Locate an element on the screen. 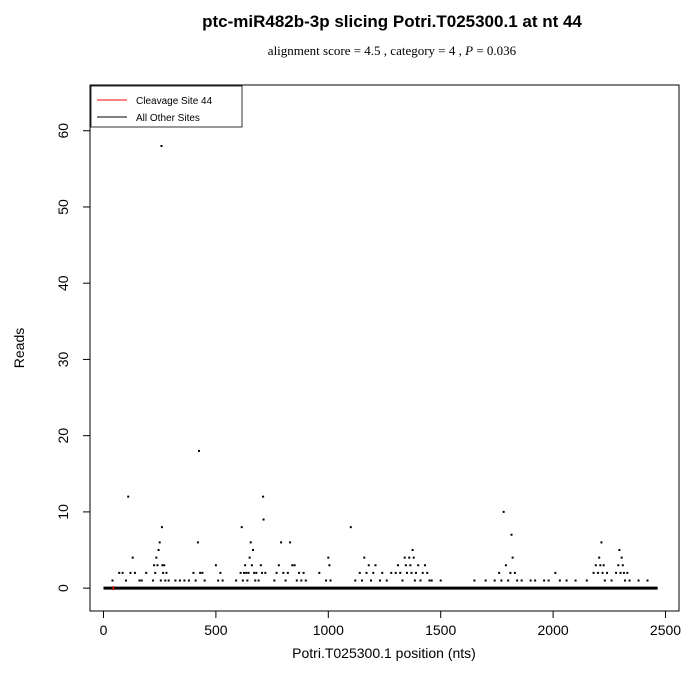 This screenshot has width=684, height=693. legend-label-cleavage: Cleavage Site 44 is located at coordinates (174, 101).